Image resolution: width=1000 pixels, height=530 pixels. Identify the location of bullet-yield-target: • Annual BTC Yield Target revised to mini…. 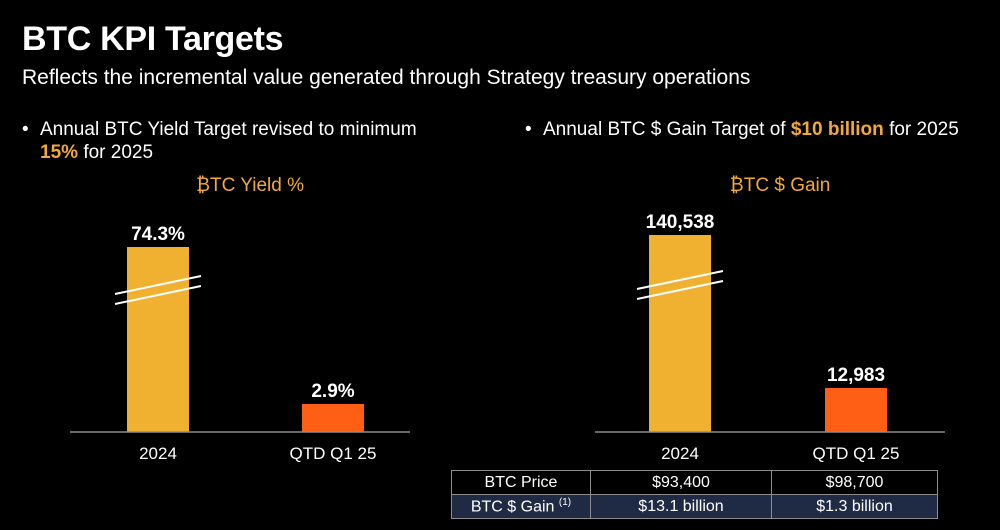
(257, 141).